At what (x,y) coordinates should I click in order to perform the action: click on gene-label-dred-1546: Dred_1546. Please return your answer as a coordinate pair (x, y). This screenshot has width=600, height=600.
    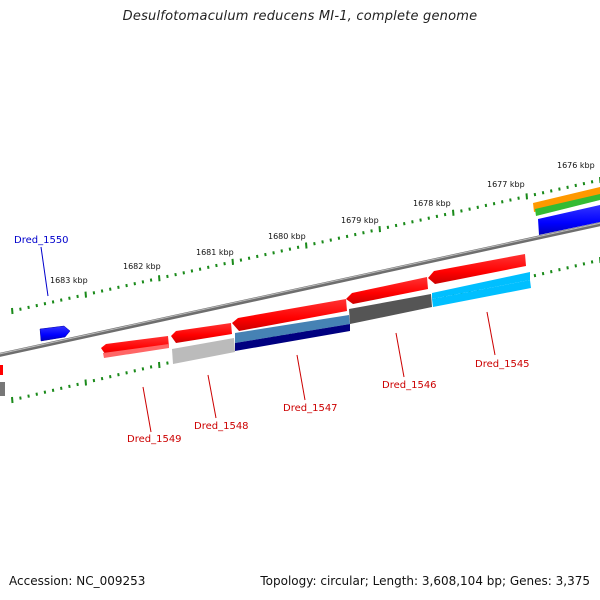
    Looking at the image, I should click on (409, 385).